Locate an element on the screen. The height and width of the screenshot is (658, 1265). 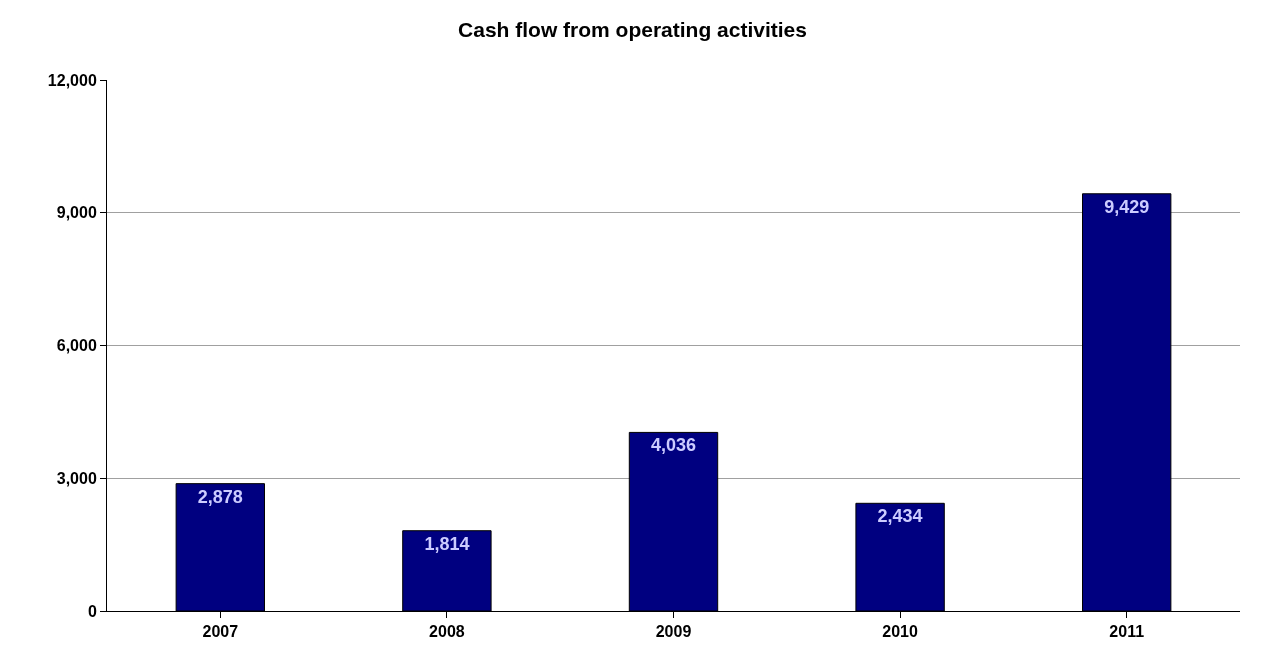
y-tick-label: 3,000 is located at coordinates (76, 478).